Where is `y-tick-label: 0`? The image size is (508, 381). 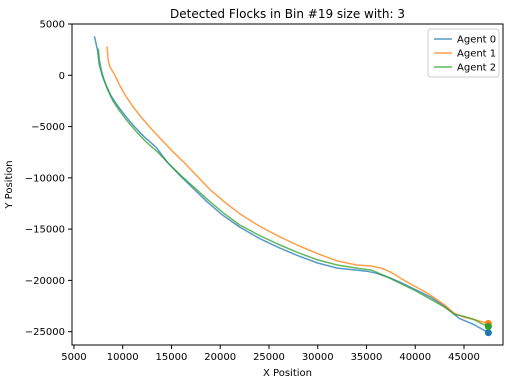 y-tick-label: 0 is located at coordinates (62, 76).